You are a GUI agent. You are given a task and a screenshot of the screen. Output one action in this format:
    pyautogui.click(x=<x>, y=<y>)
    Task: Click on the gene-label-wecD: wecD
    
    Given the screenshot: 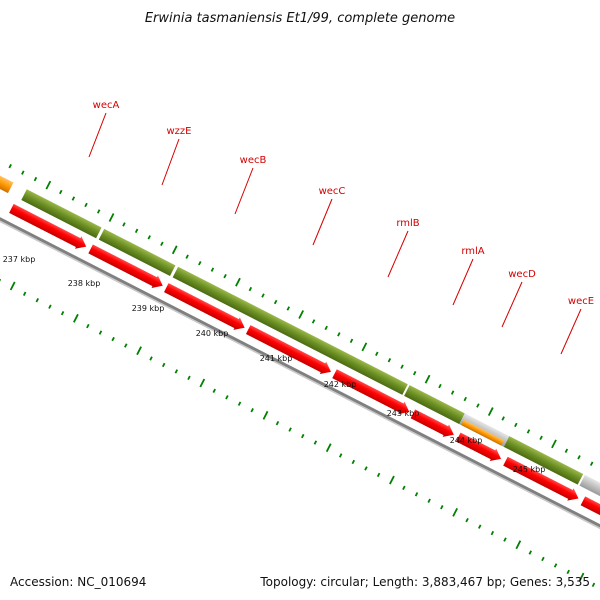 What is the action you would take?
    pyautogui.click(x=522, y=274)
    